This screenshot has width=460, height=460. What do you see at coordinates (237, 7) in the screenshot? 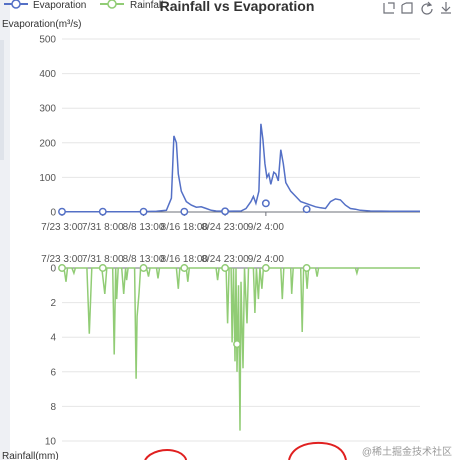
I see `chart-title: Rainfall vs Evaporation` at bounding box center [237, 7].